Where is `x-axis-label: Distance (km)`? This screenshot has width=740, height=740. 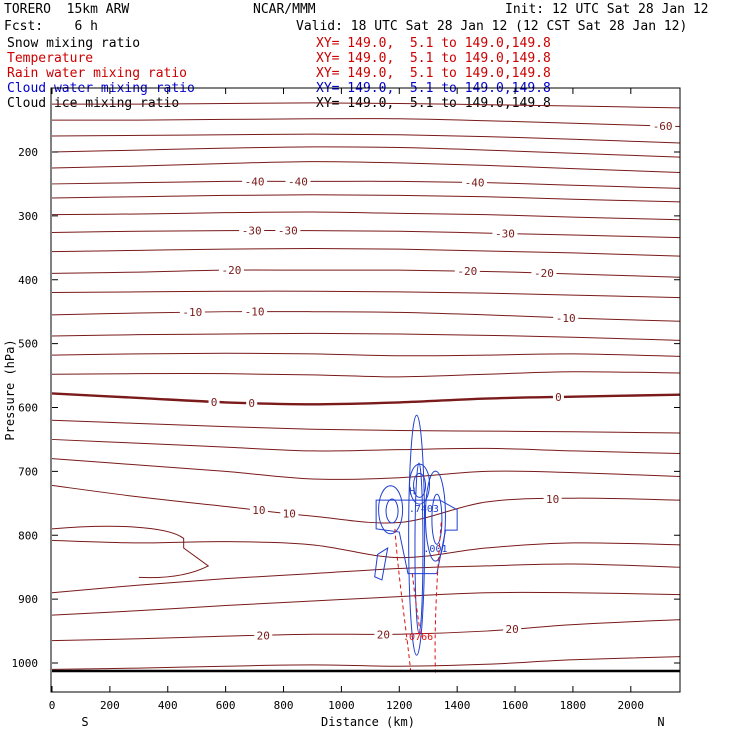
x-axis-label: Distance (km) is located at coordinates (368, 722).